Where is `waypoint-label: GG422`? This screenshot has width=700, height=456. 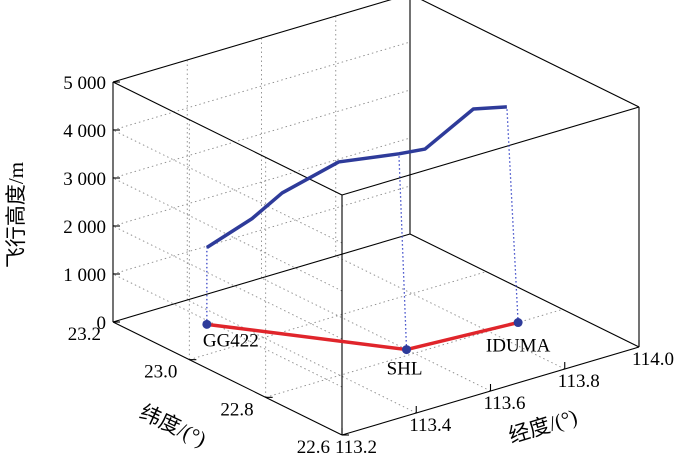 waypoint-label: GG422 is located at coordinates (231, 340).